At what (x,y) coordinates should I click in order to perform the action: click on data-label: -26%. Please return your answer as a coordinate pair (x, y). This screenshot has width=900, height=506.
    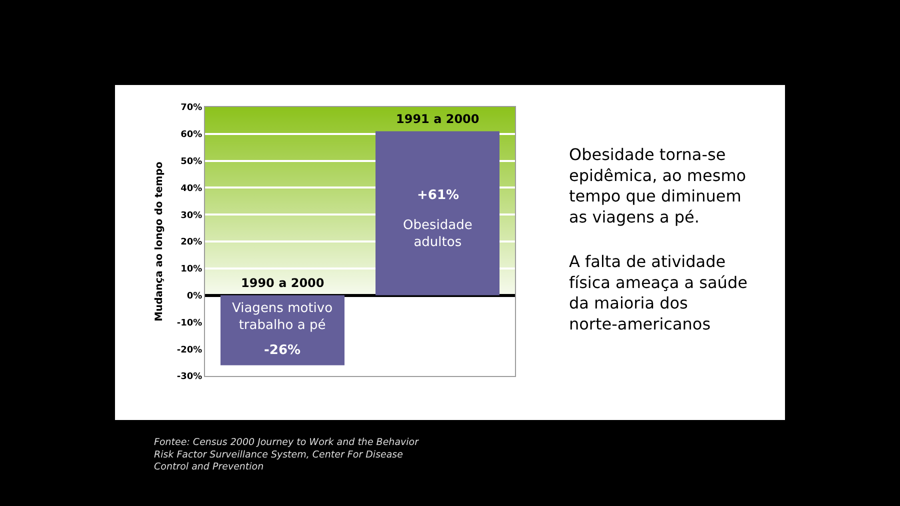
    Looking at the image, I should click on (282, 350).